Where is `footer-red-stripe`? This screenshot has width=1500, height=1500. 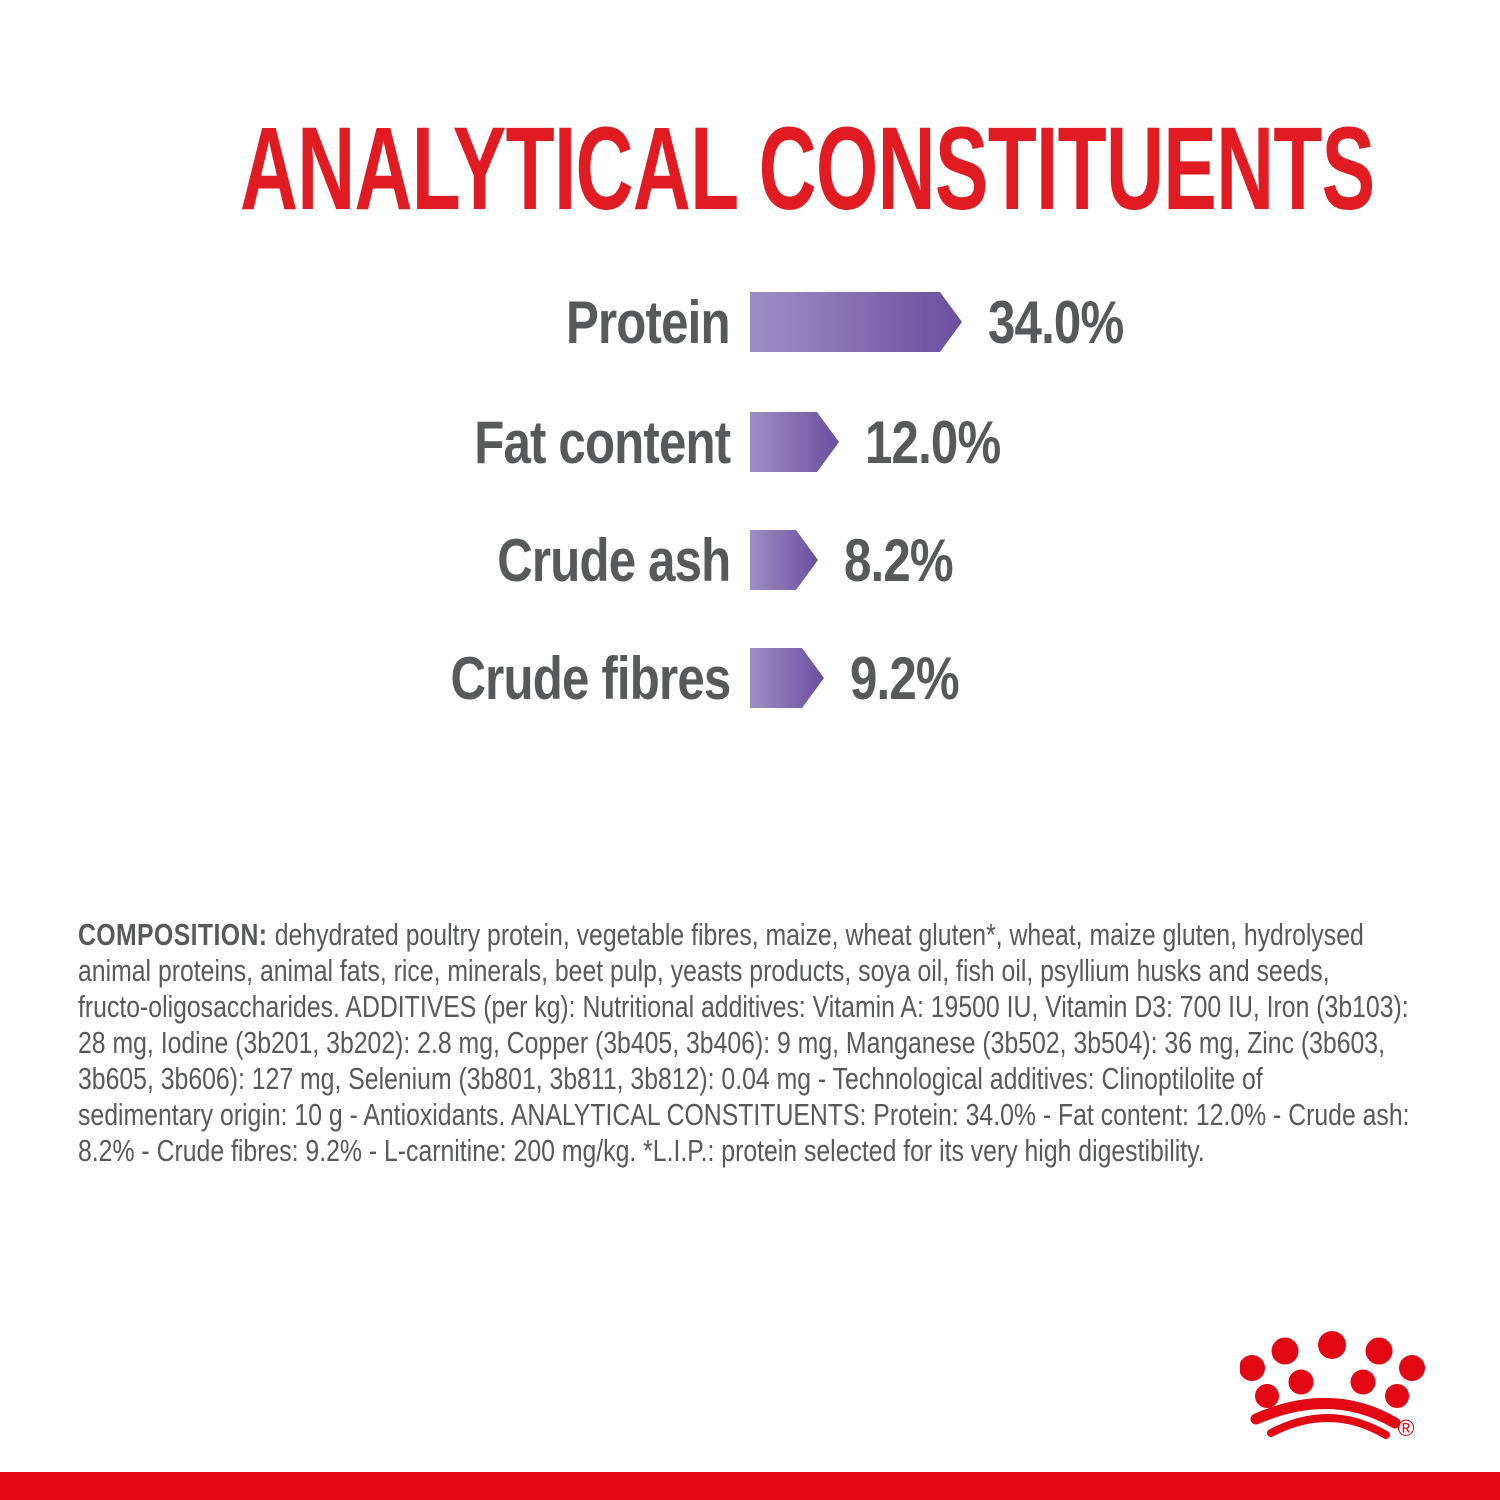 footer-red-stripe is located at coordinates (750, 1486).